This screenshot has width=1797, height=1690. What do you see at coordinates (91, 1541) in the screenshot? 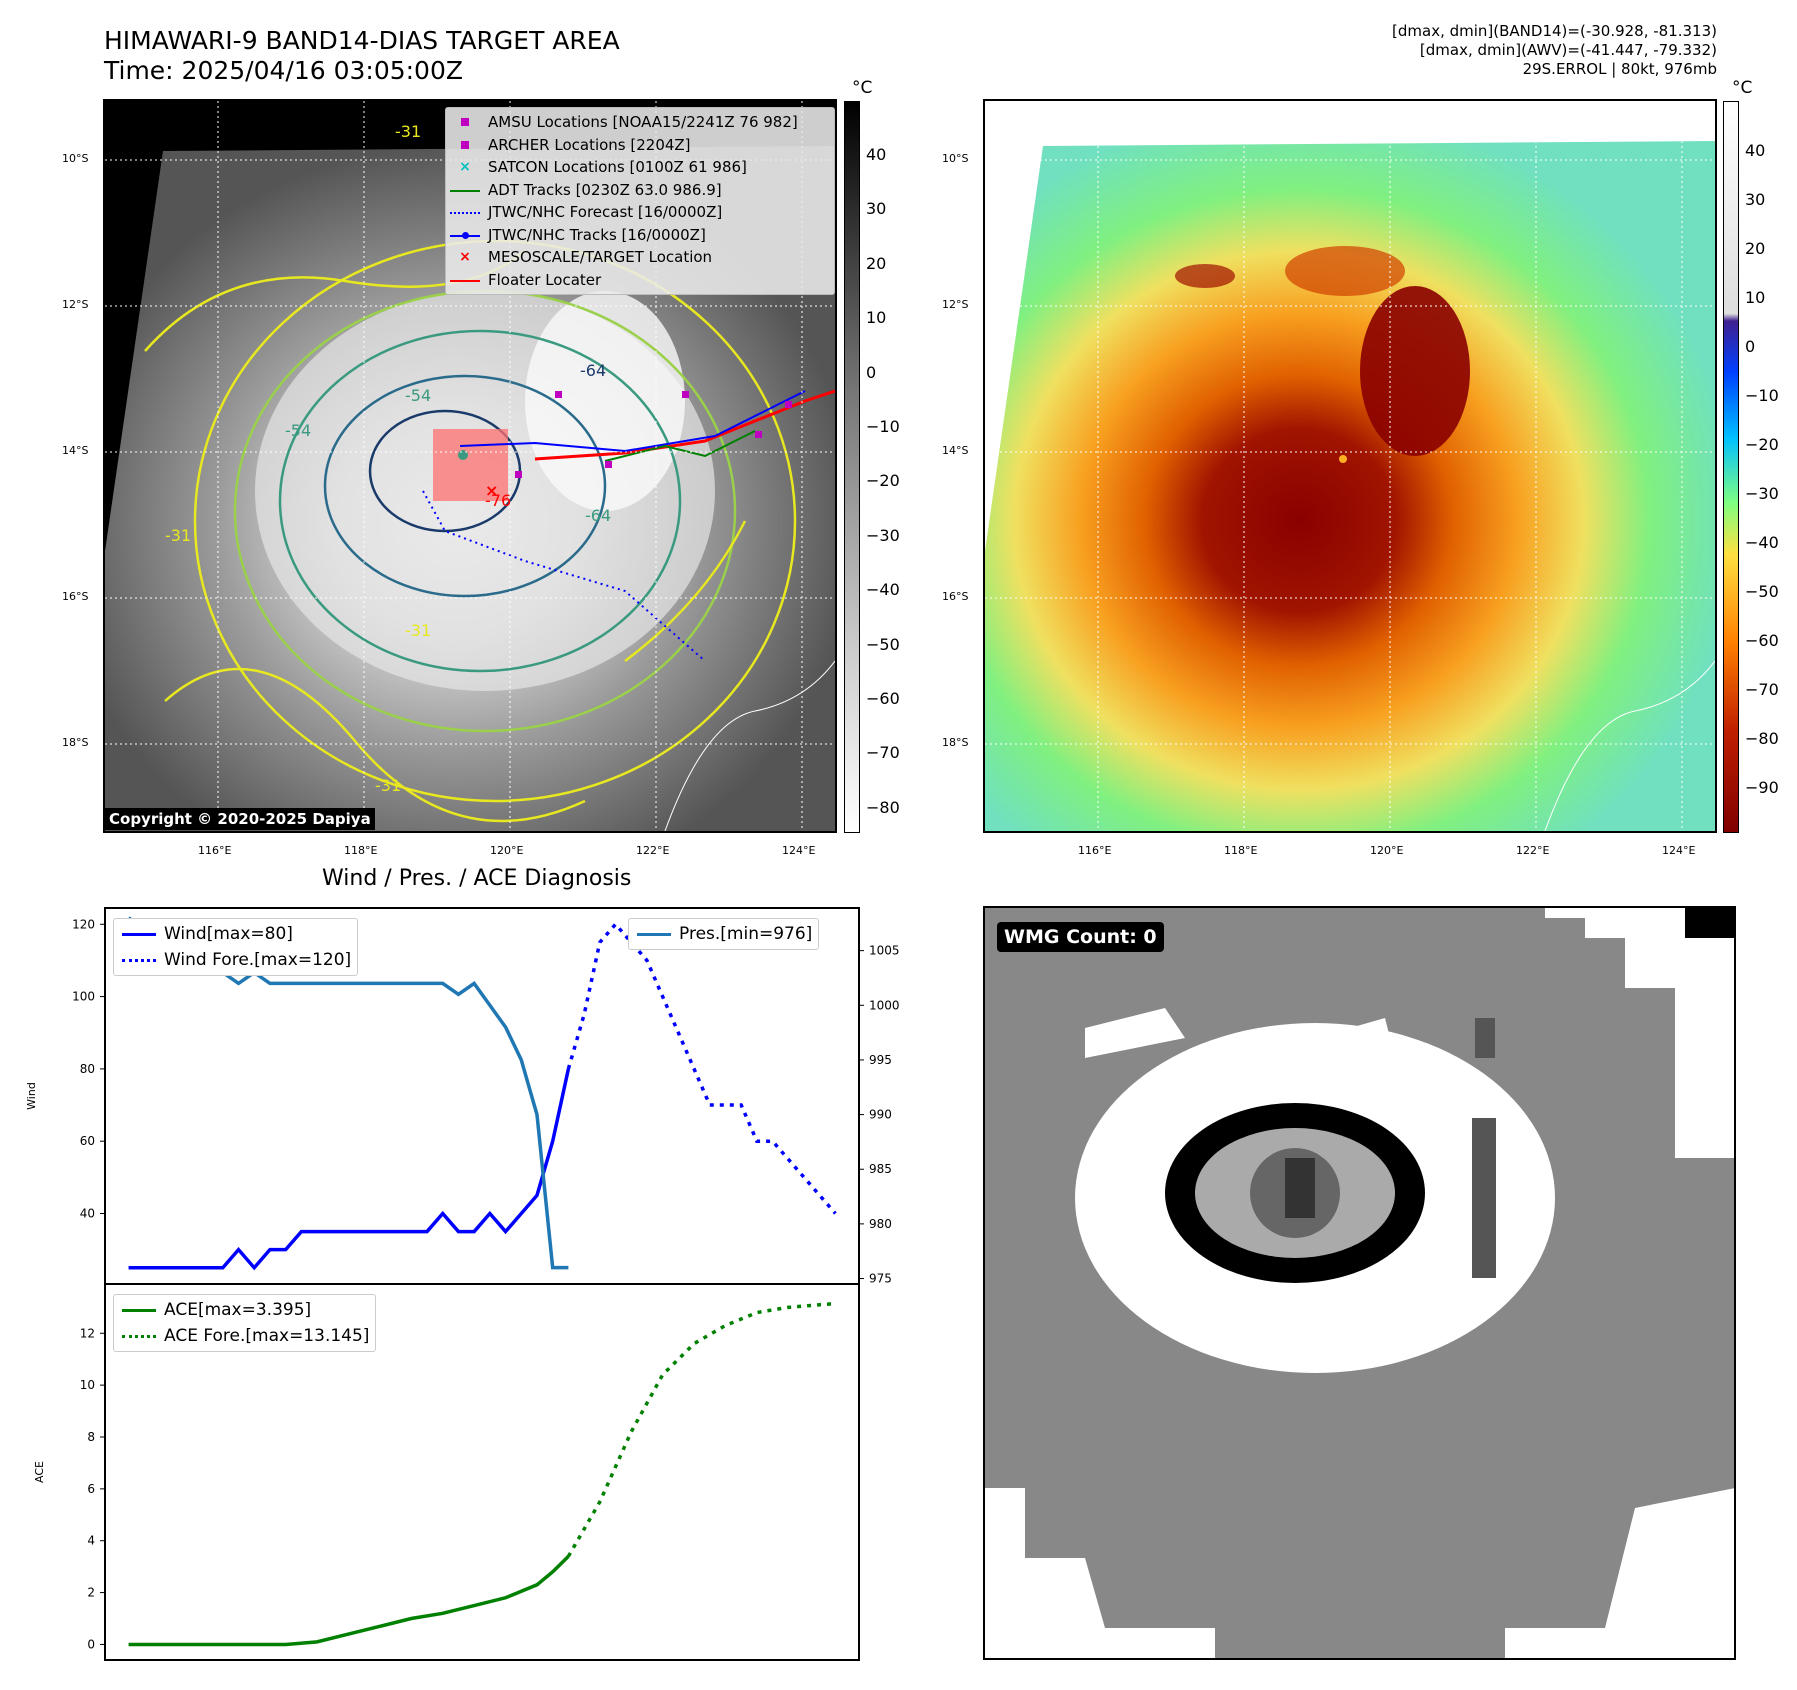
I see `y-tick-label: 4` at bounding box center [91, 1541].